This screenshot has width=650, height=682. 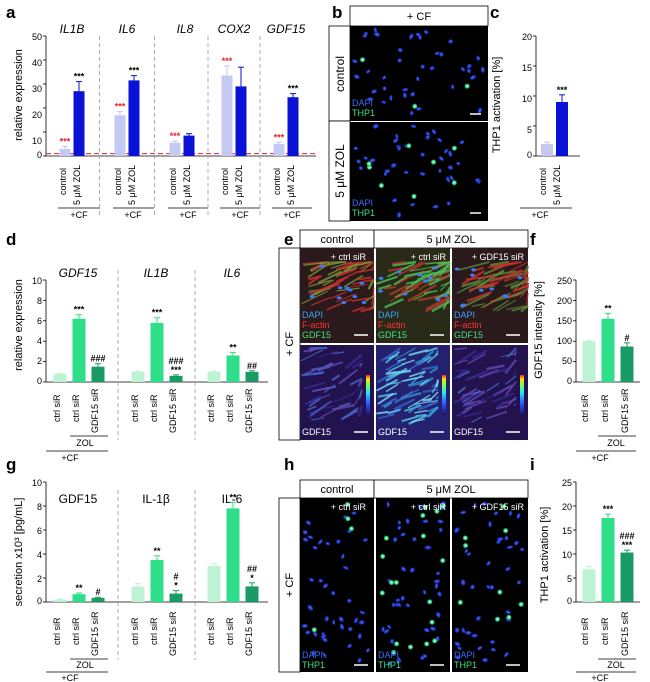 I want to click on a-cat-4-control: control, so click(x=225, y=181).